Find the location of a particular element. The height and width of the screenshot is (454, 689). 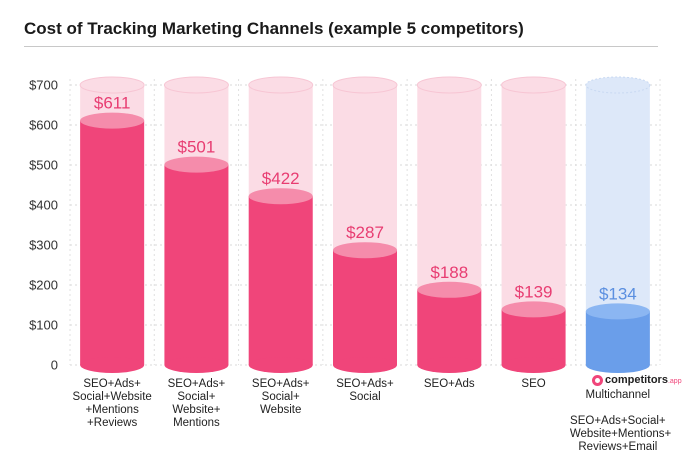

x-tick-label: SEO+Ads+ Social+ Website is located at coordinates (280, 397).